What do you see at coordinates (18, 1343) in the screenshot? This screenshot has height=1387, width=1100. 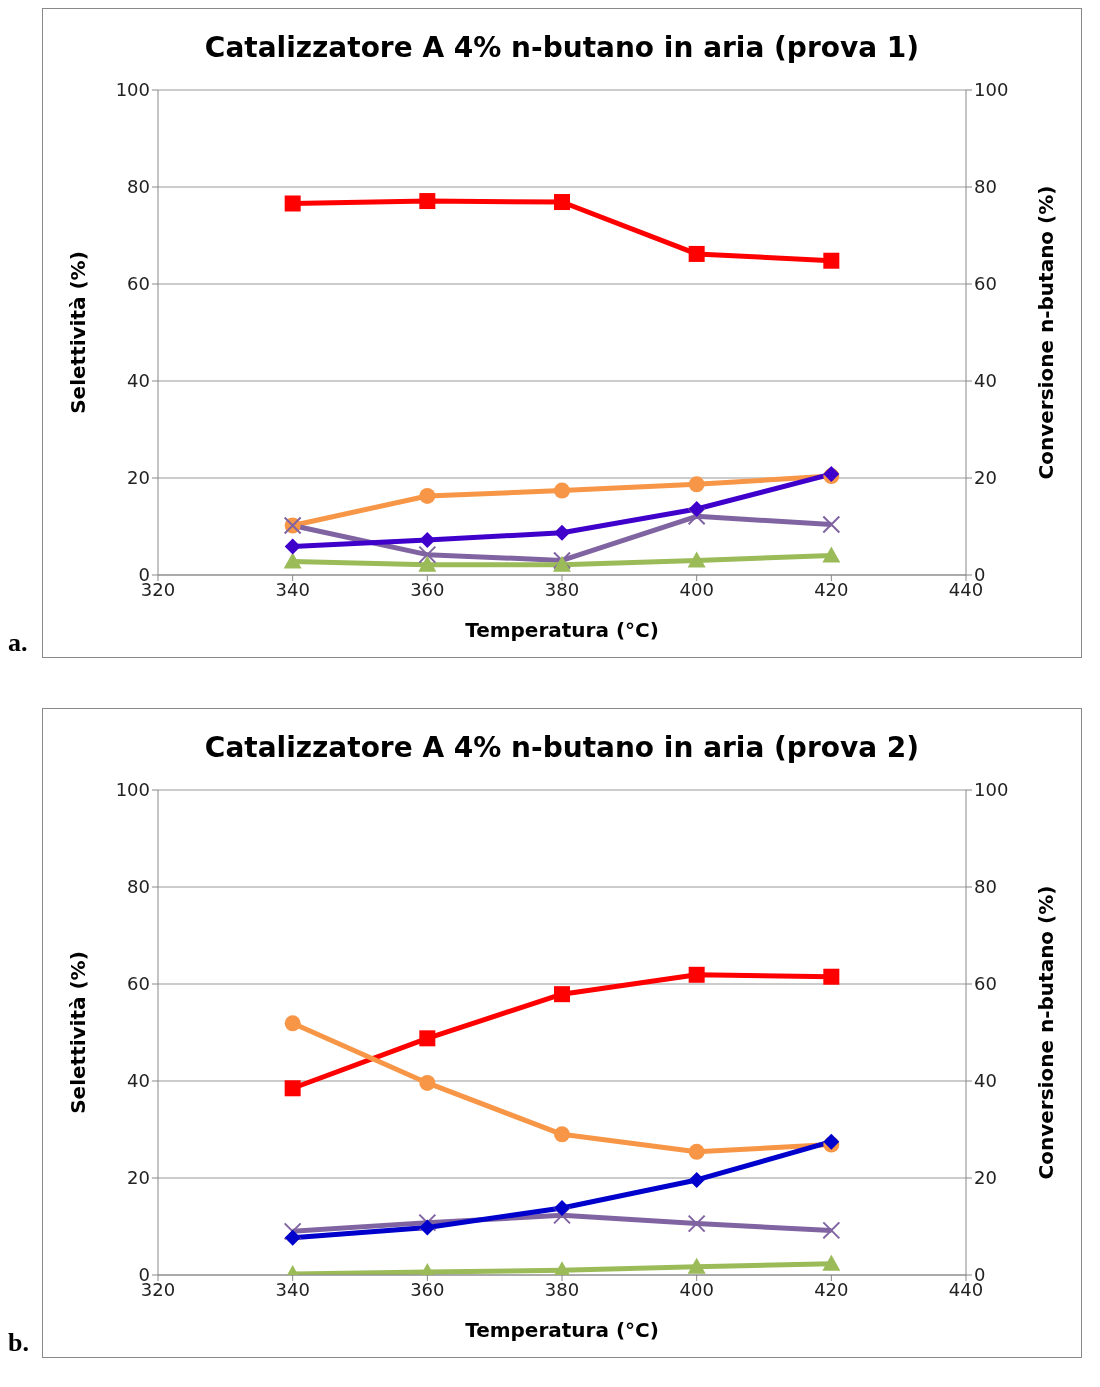 I see `text: b.` at bounding box center [18, 1343].